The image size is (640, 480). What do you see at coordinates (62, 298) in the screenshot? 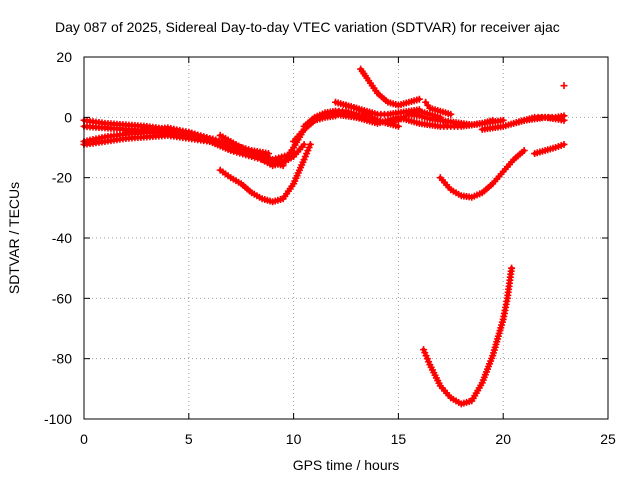
I see `y-tick-label: -60` at bounding box center [62, 298].